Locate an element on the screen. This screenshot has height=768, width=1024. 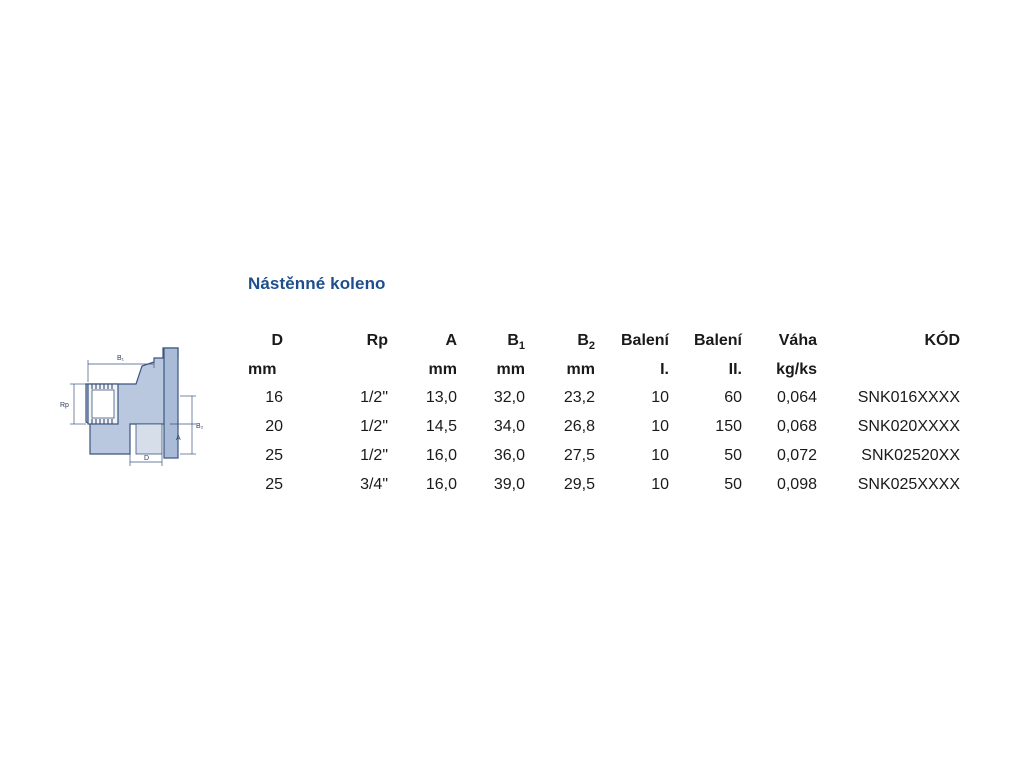
table-cell: SNK016XXXX is located at coordinates (908, 397).